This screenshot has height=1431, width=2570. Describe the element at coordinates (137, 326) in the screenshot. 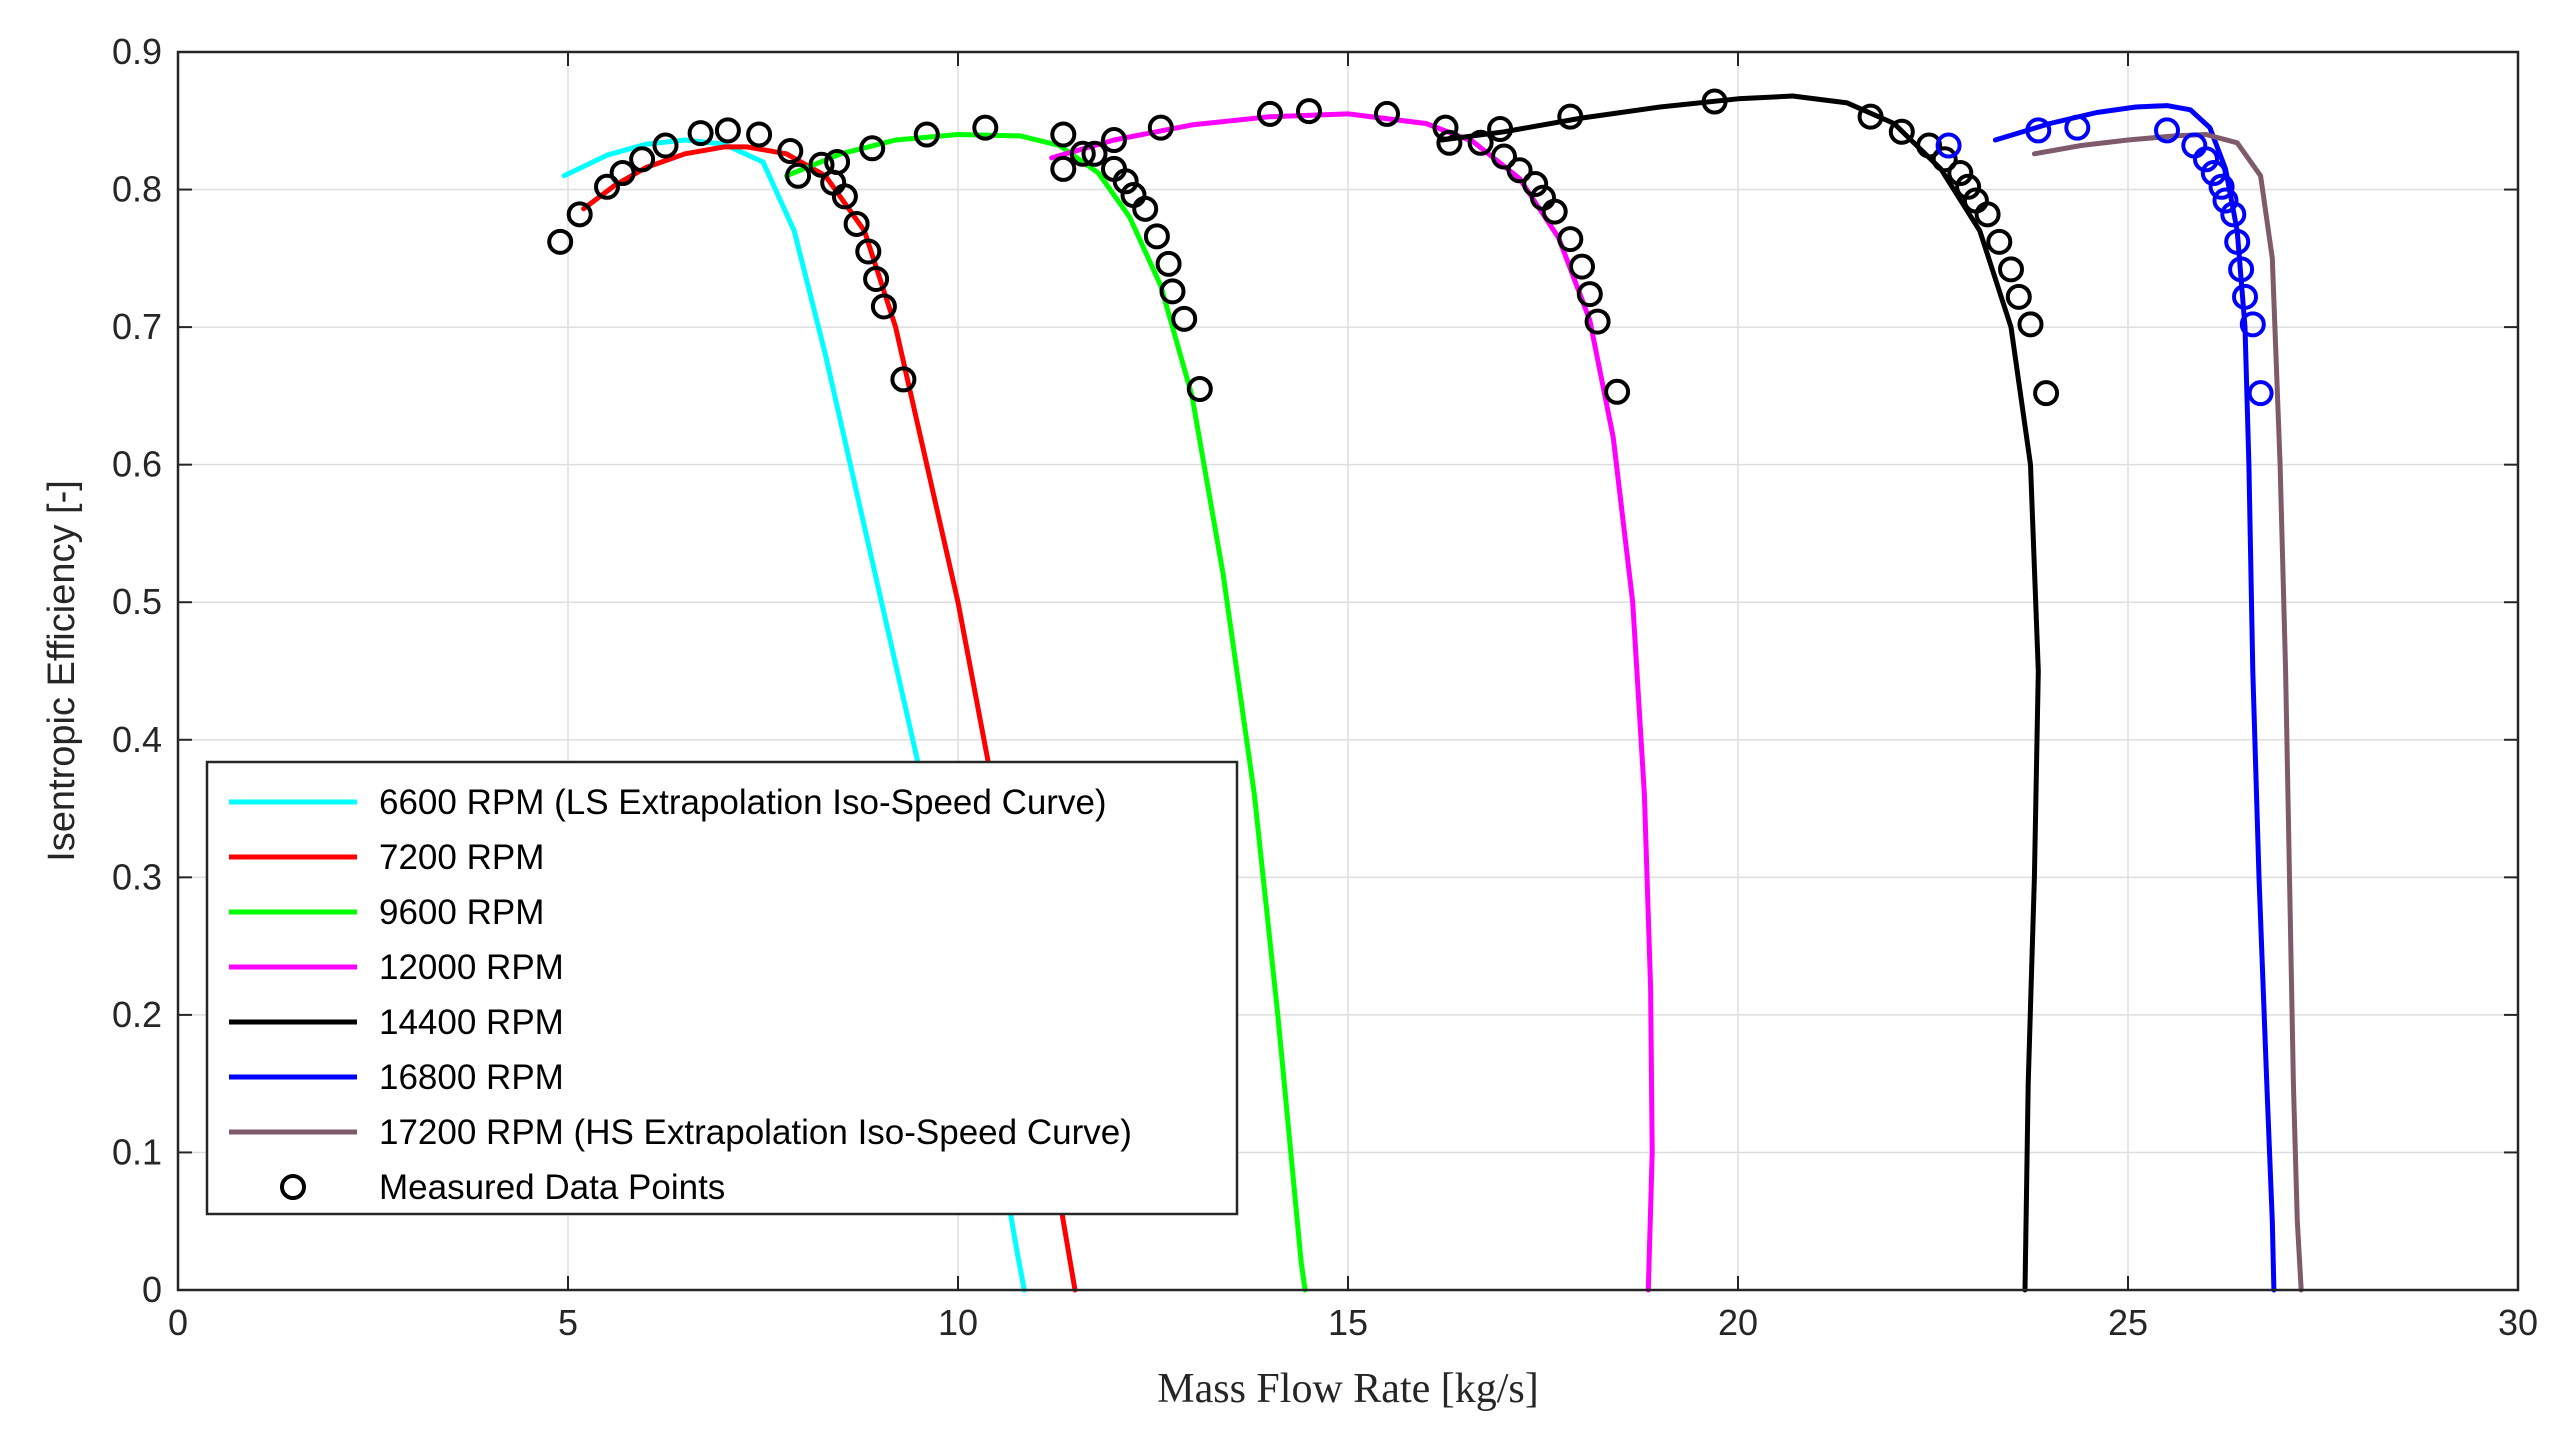

I see `y-tick-label: 0.7` at that location.